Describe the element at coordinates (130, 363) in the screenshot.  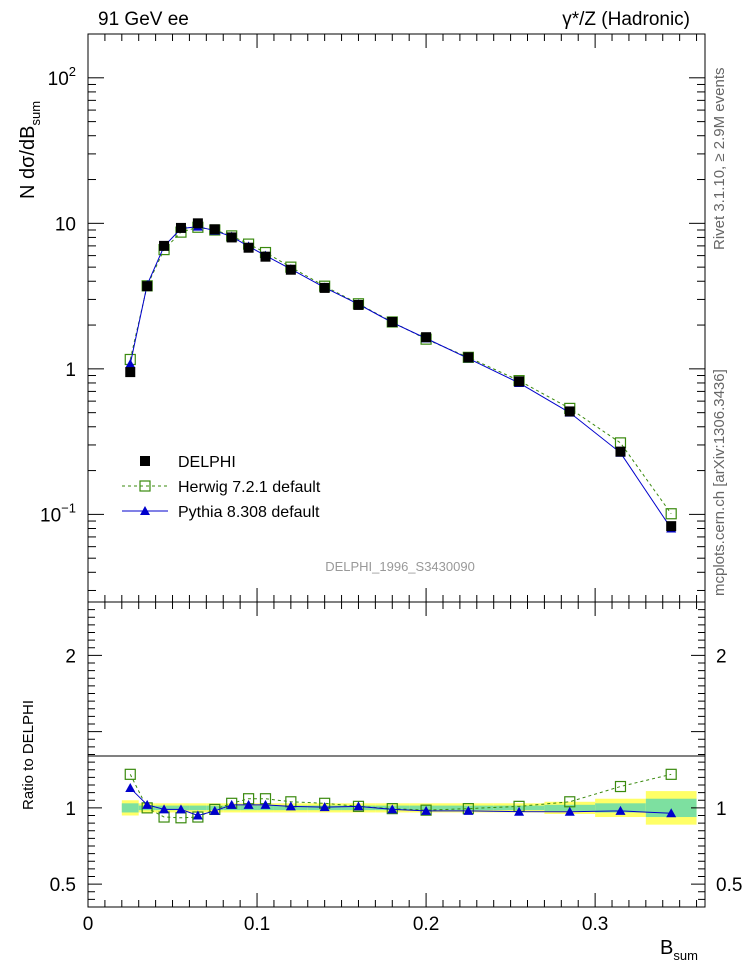
I see `main-pythia-point` at that location.